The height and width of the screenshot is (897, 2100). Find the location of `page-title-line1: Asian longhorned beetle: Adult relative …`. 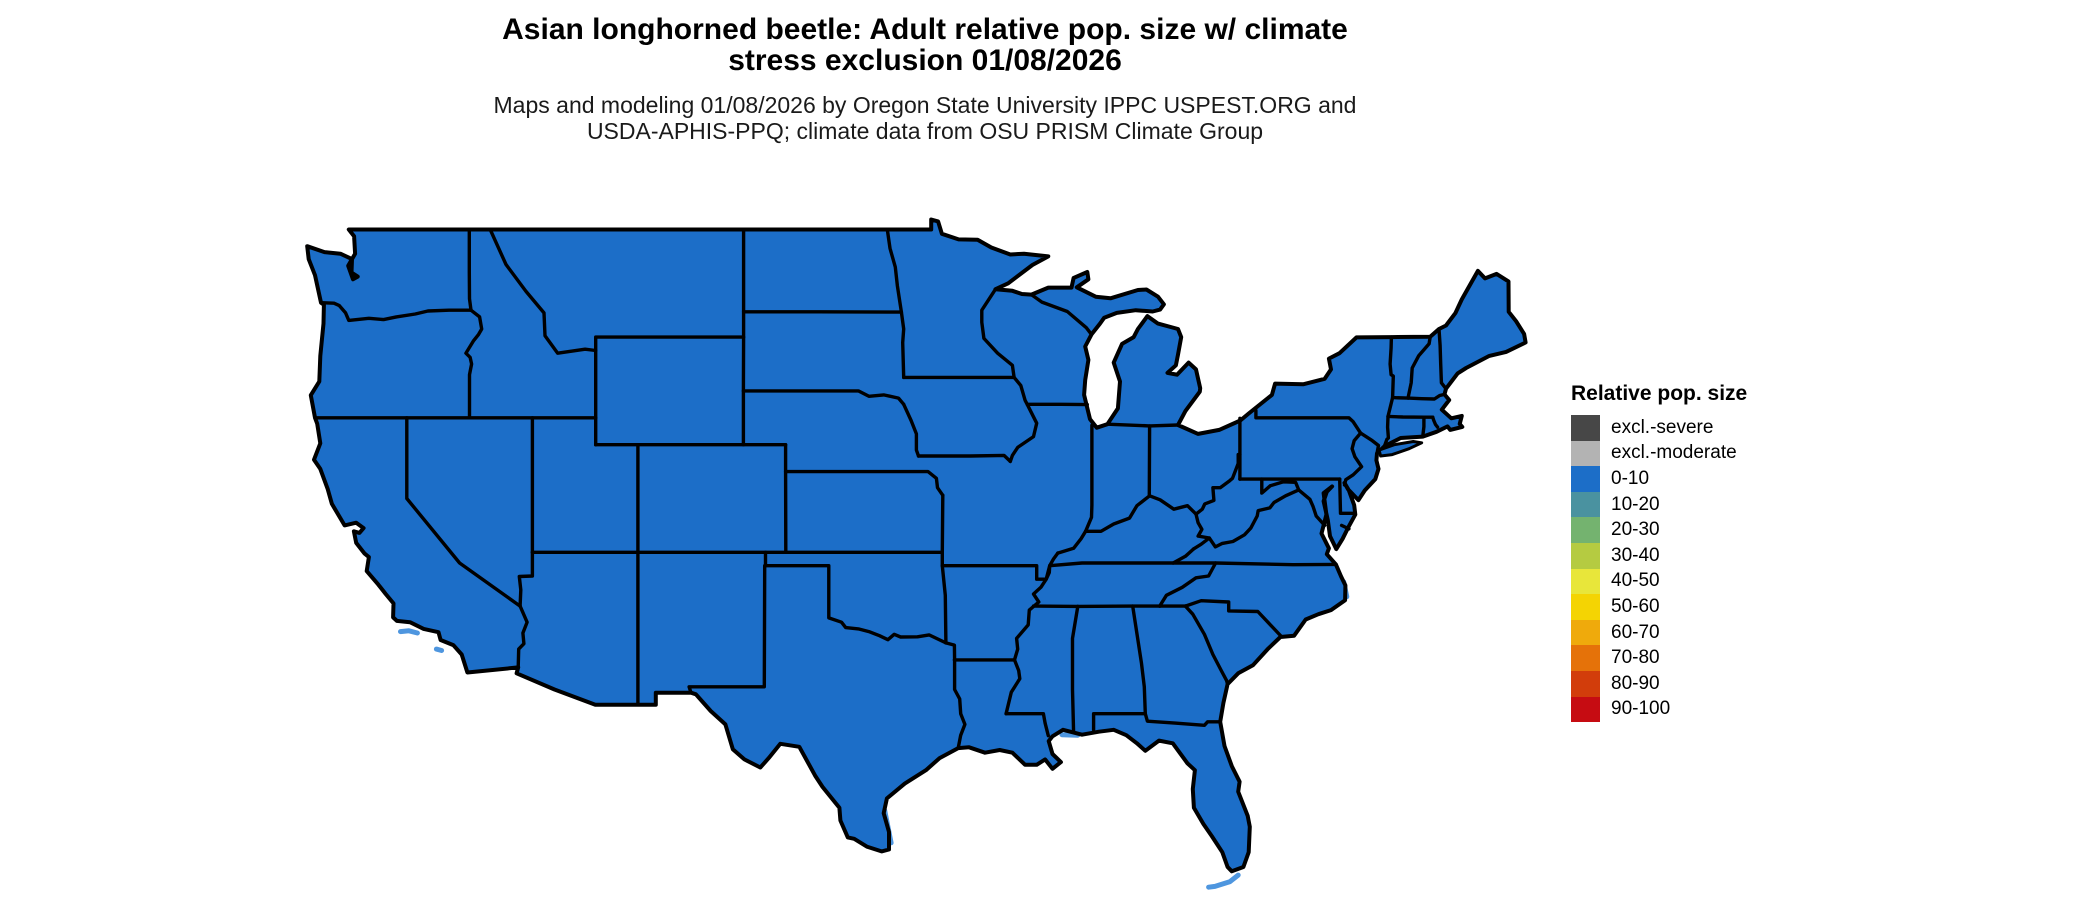

page-title-line1: Asian longhorned beetle: Adult relative … is located at coordinates (925, 29).